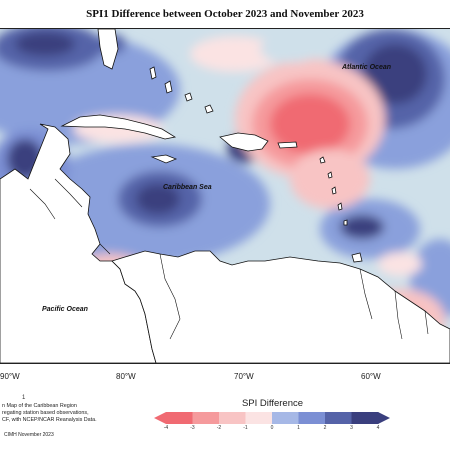 The image size is (450, 450). What do you see at coordinates (367, 67) in the screenshot?
I see `label-atlantic-ocean: Atlantic Ocean` at bounding box center [367, 67].